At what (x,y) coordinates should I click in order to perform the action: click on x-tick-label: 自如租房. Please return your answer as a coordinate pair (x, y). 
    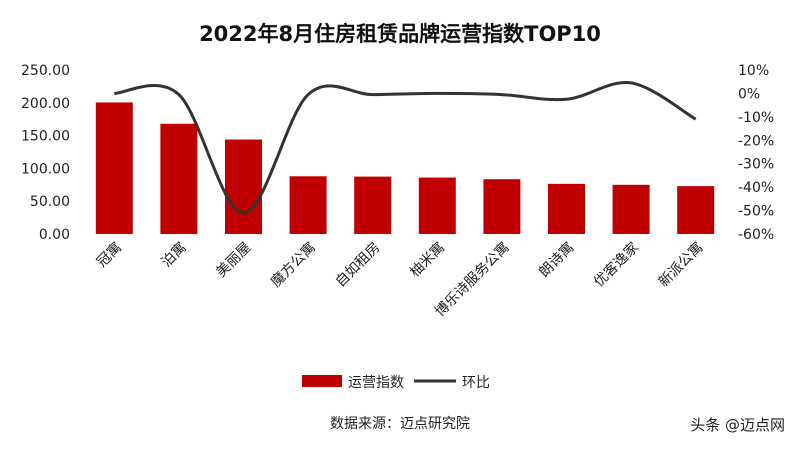
    Looking at the image, I should click on (358, 265).